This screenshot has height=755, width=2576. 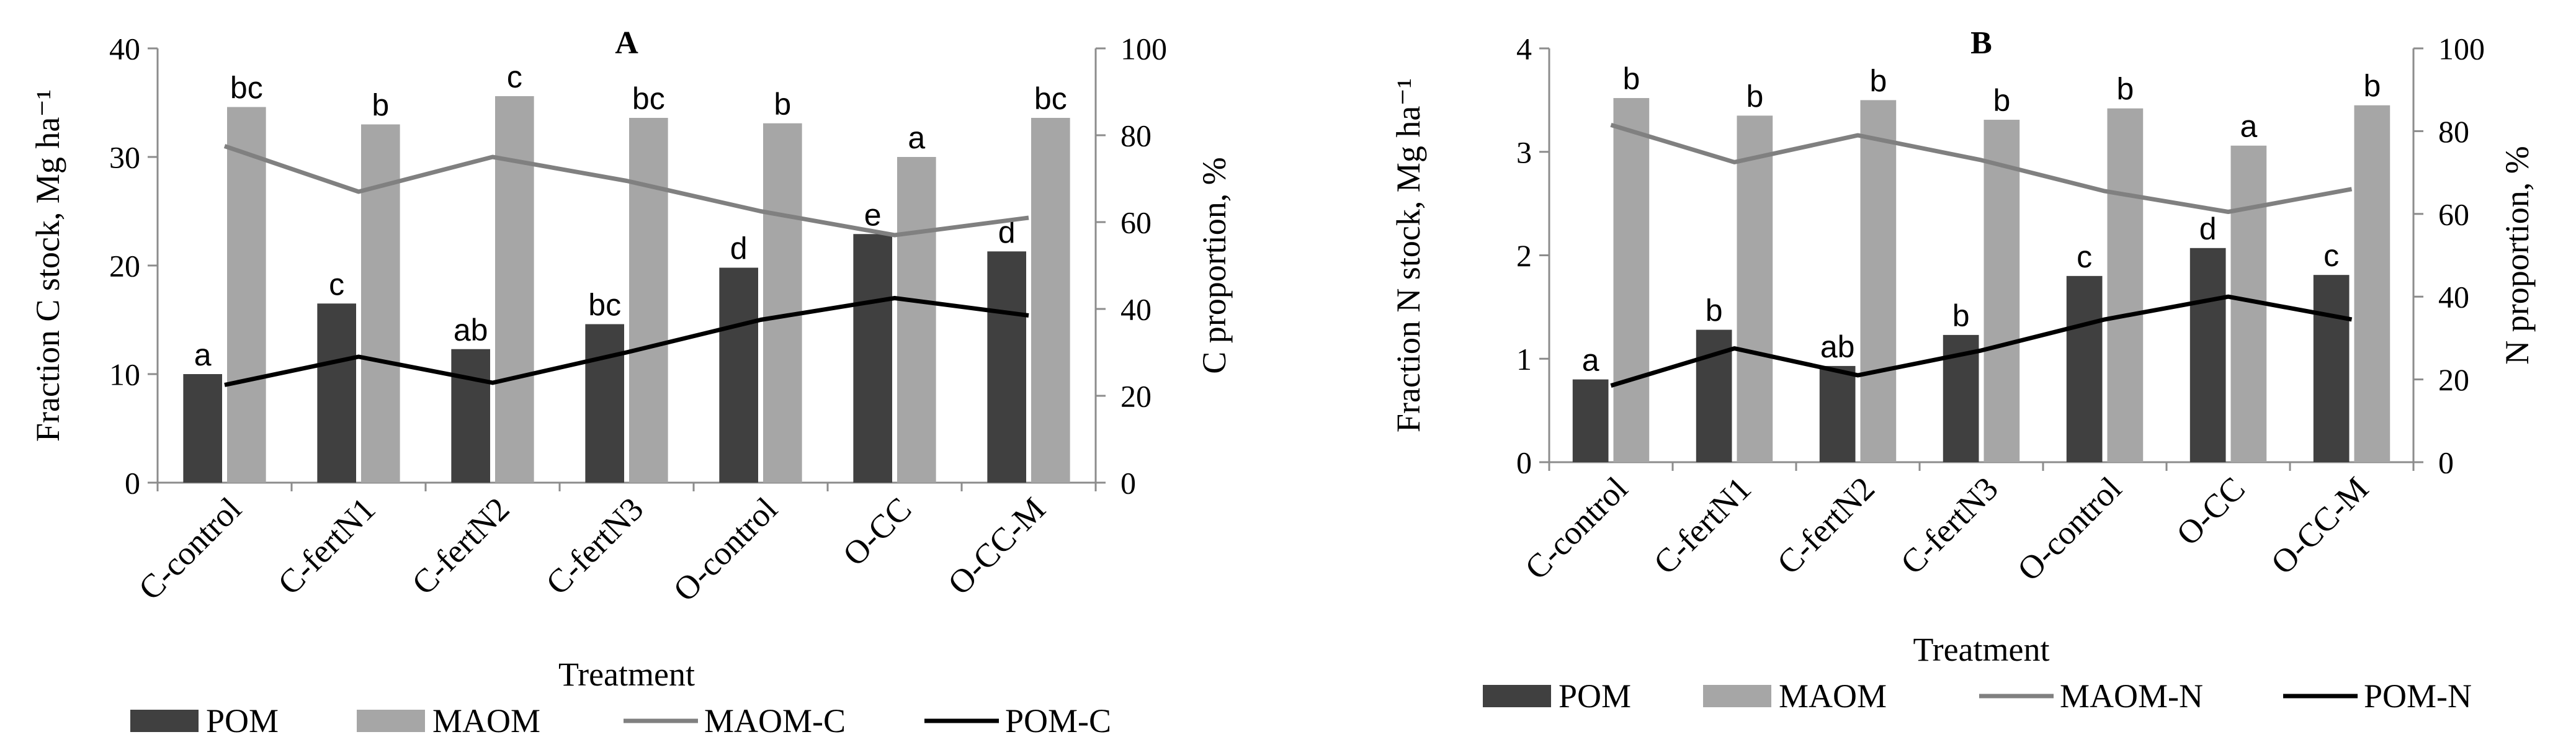 I want to click on pom-significance-letter: d, so click(x=2208, y=229).